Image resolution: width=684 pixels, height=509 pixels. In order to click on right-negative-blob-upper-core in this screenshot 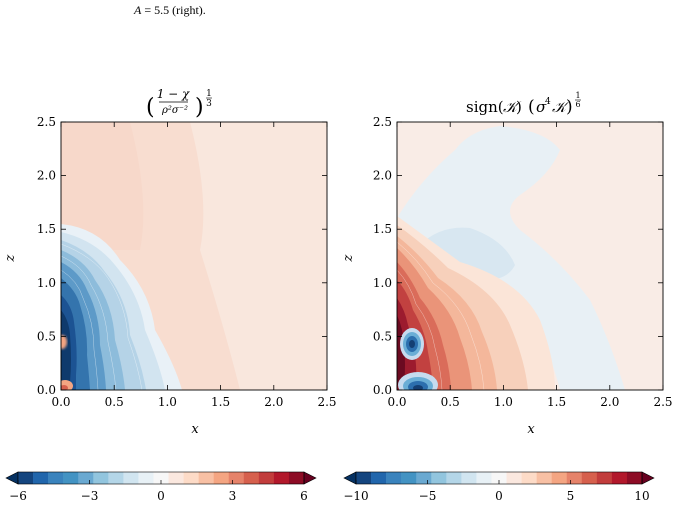, I will do `click(412, 344)`.